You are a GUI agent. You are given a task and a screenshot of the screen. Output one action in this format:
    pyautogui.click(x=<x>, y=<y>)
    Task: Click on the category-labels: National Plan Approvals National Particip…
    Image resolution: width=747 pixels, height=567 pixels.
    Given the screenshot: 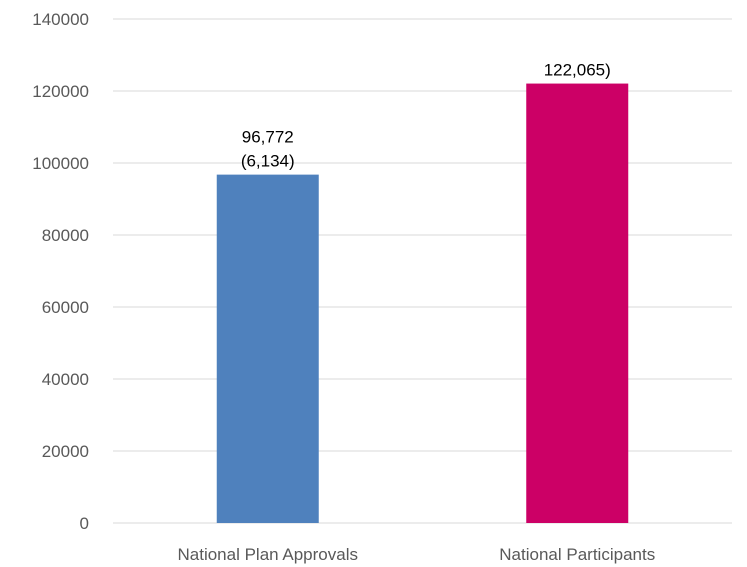 What is the action you would take?
    pyautogui.click(x=416, y=554)
    